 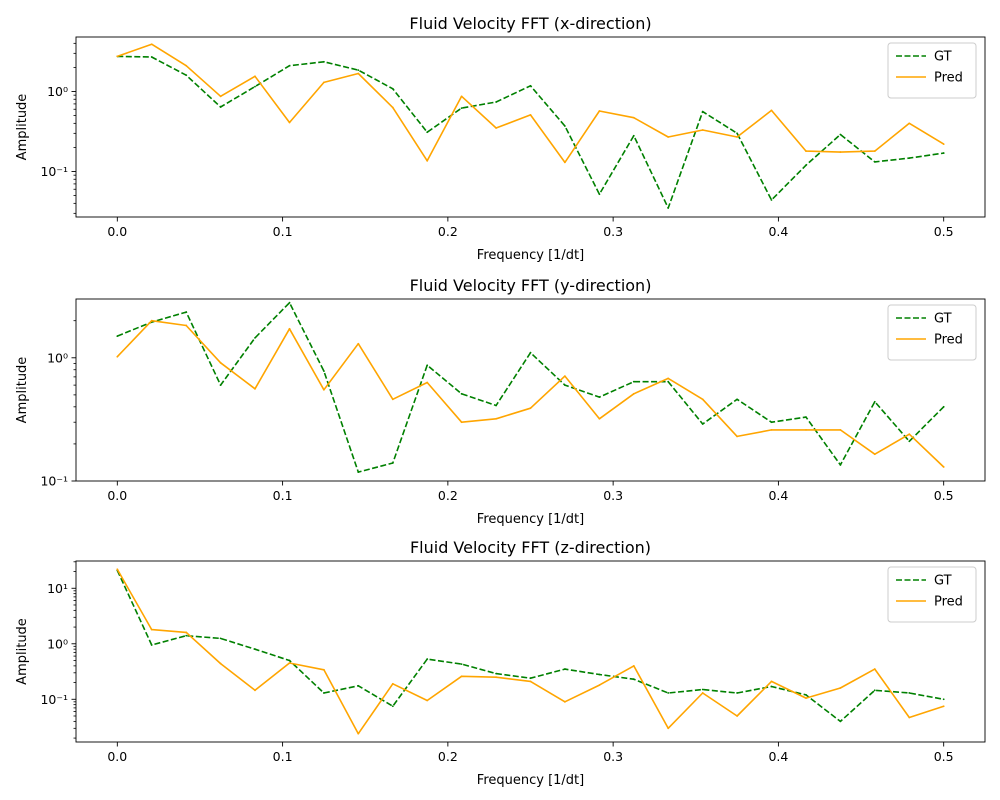 I want to click on y-axis-label: Amplitude, so click(x=22, y=651).